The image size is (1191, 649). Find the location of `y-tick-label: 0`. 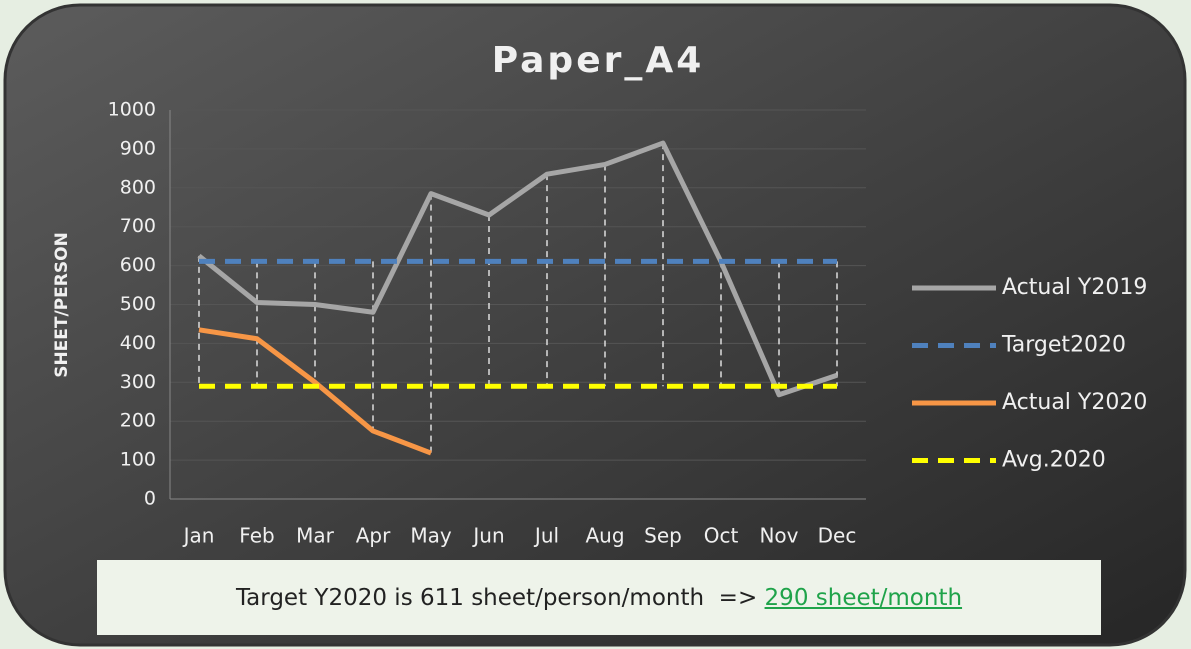

y-tick-label: 0 is located at coordinates (150, 499).